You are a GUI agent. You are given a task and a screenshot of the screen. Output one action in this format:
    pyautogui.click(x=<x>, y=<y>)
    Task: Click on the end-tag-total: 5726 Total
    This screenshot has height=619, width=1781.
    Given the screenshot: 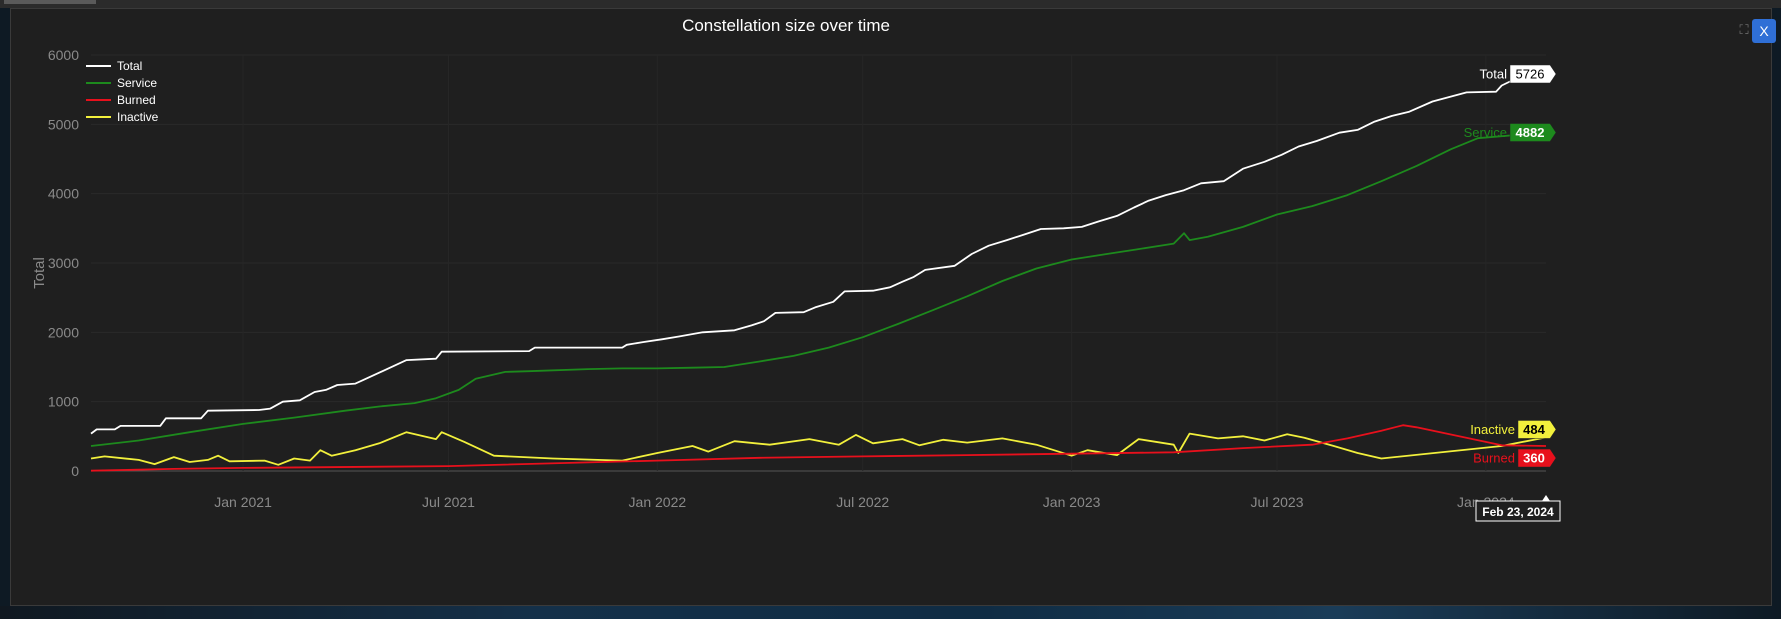 What is the action you would take?
    pyautogui.click(x=1518, y=74)
    